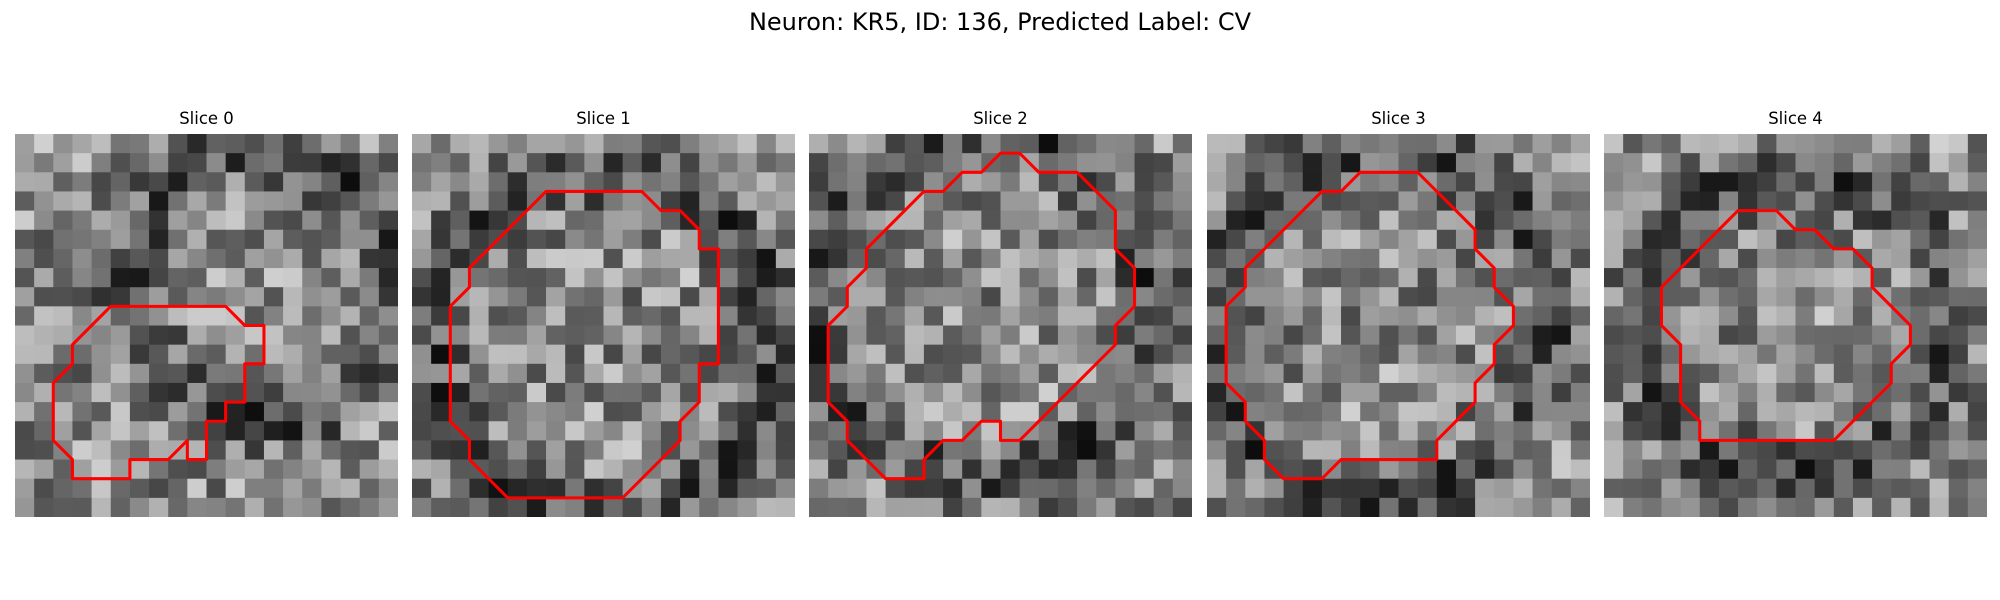  Describe the element at coordinates (1398, 119) in the screenshot. I see `panel-title-slice-3: Slice 3` at that location.